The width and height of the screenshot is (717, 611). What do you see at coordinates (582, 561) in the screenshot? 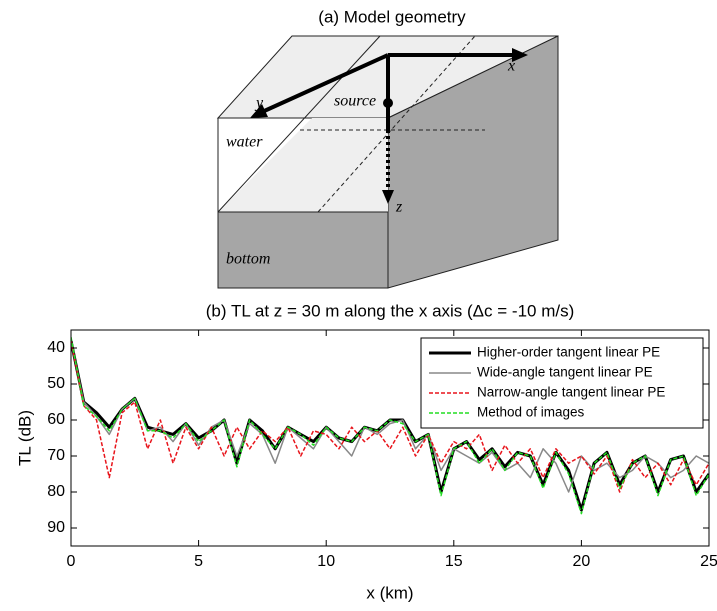
I see `x-tick-label: 20` at bounding box center [582, 561].